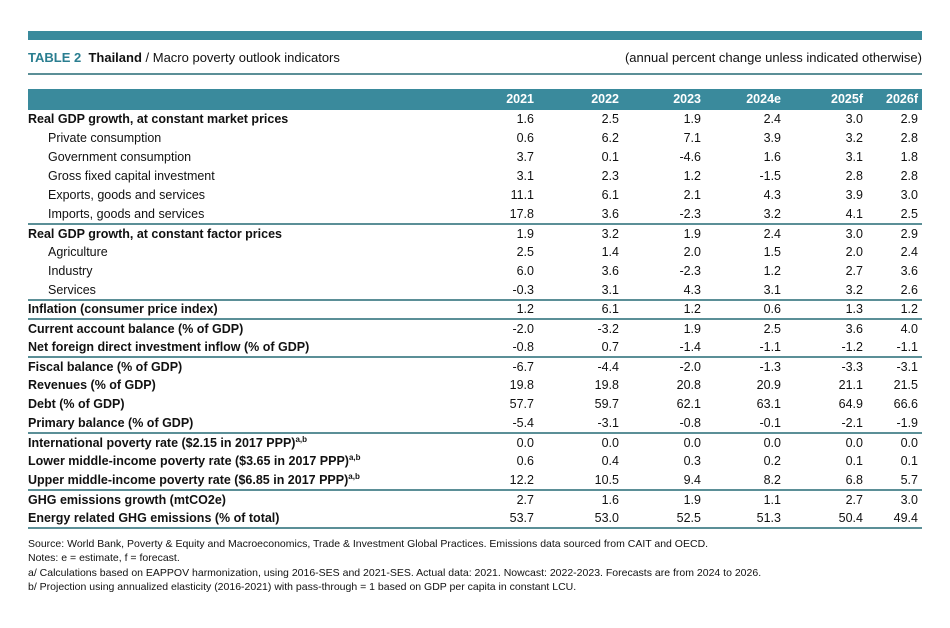 The image size is (950, 628). I want to click on row-label-text: Inflation (consumer price index), so click(123, 309).